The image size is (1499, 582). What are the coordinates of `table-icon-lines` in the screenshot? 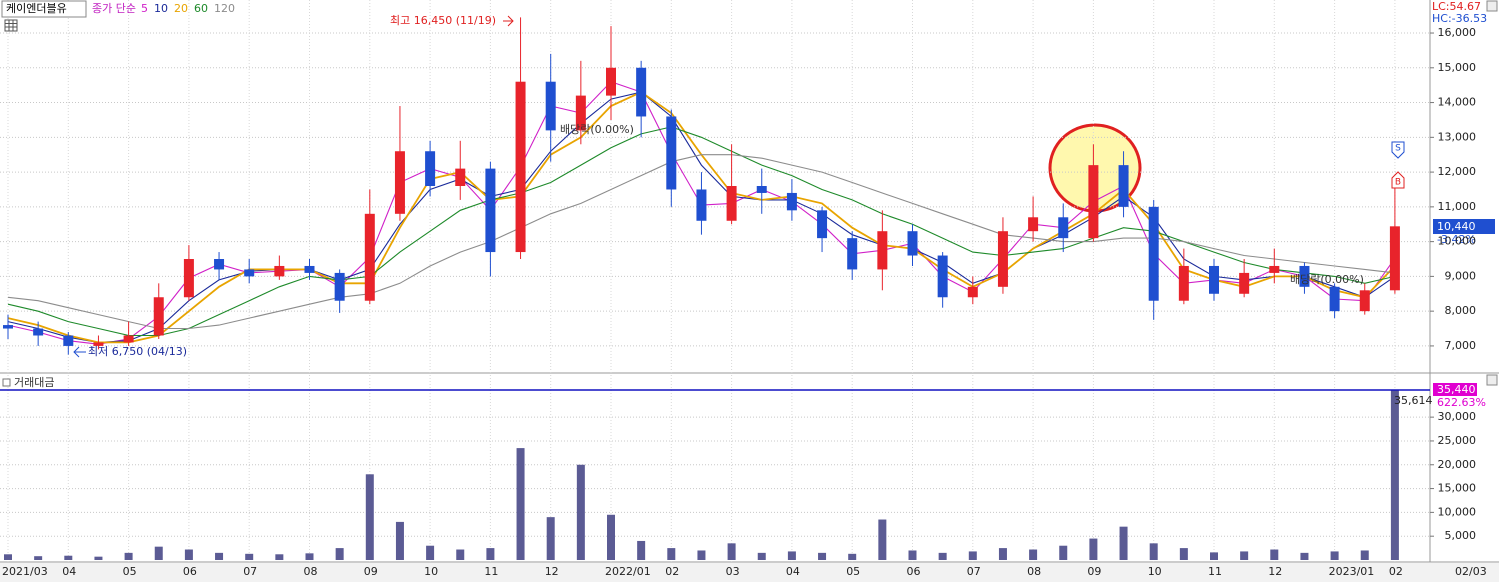 It's located at (11, 25).